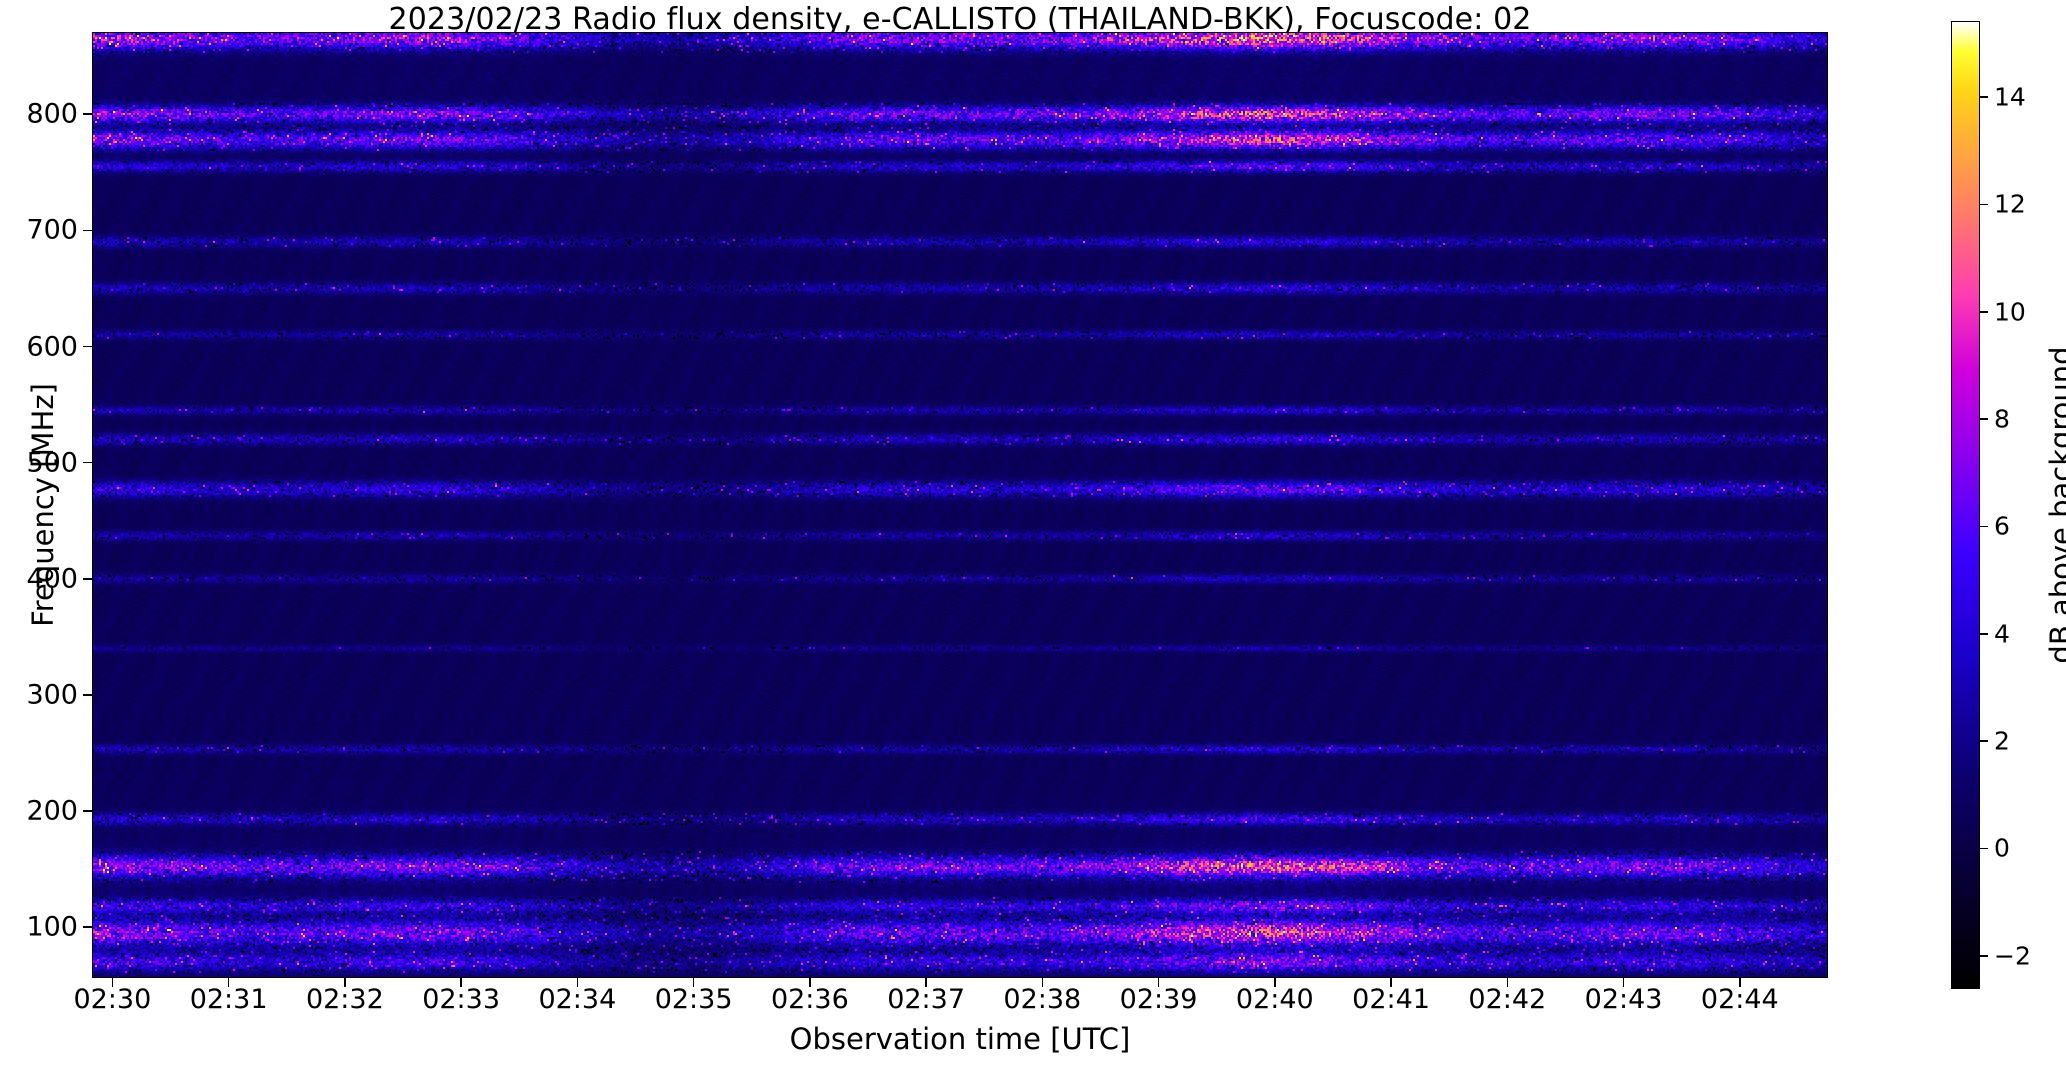 The width and height of the screenshot is (2066, 1067). Describe the element at coordinates (52, 811) in the screenshot. I see `y-tick-label: 200` at that location.